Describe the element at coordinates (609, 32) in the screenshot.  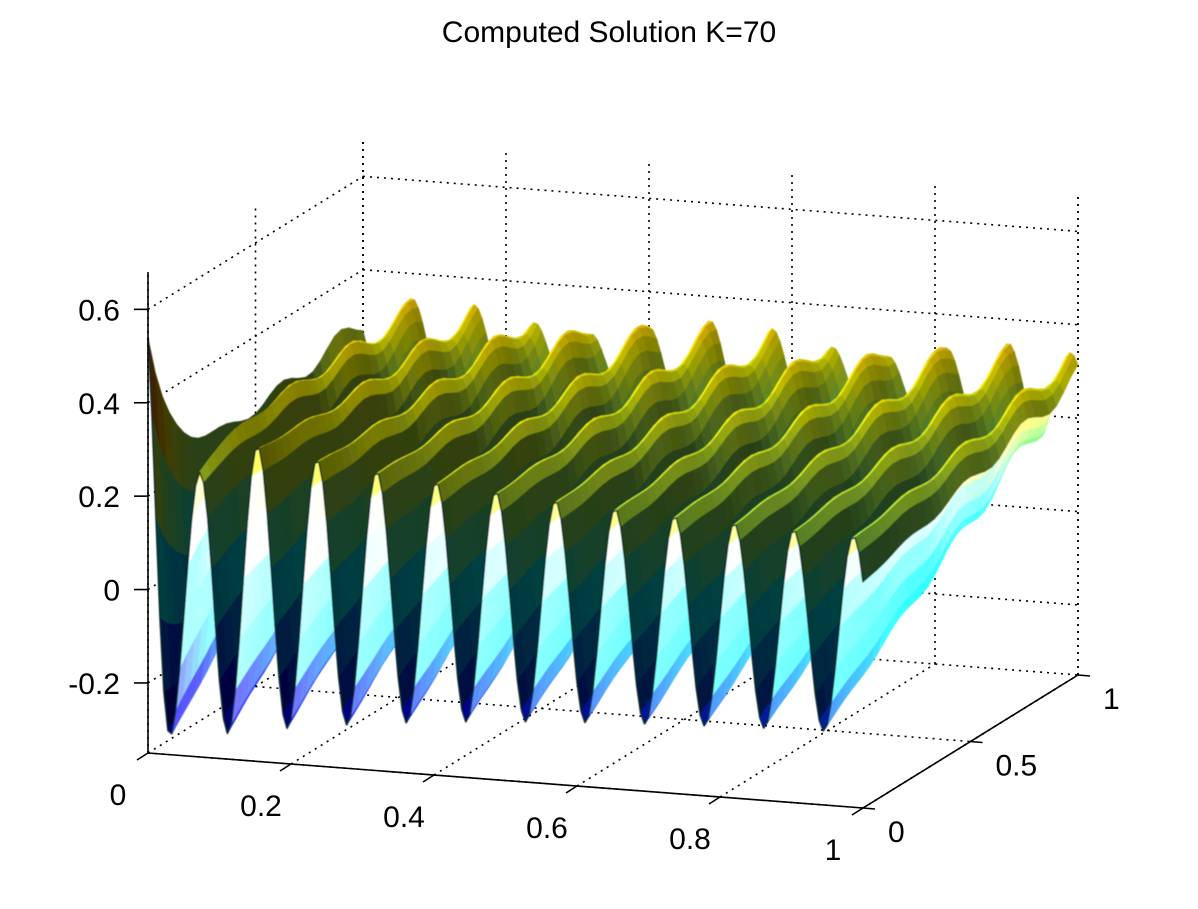
I see `chart-title: Computed Solution K=70` at that location.